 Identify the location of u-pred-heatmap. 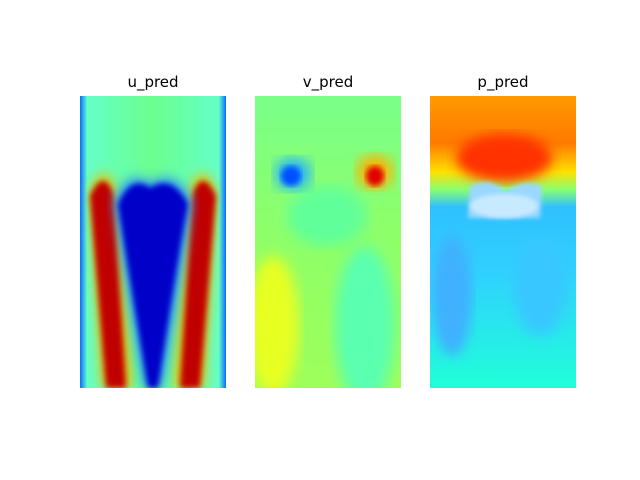
(153, 242).